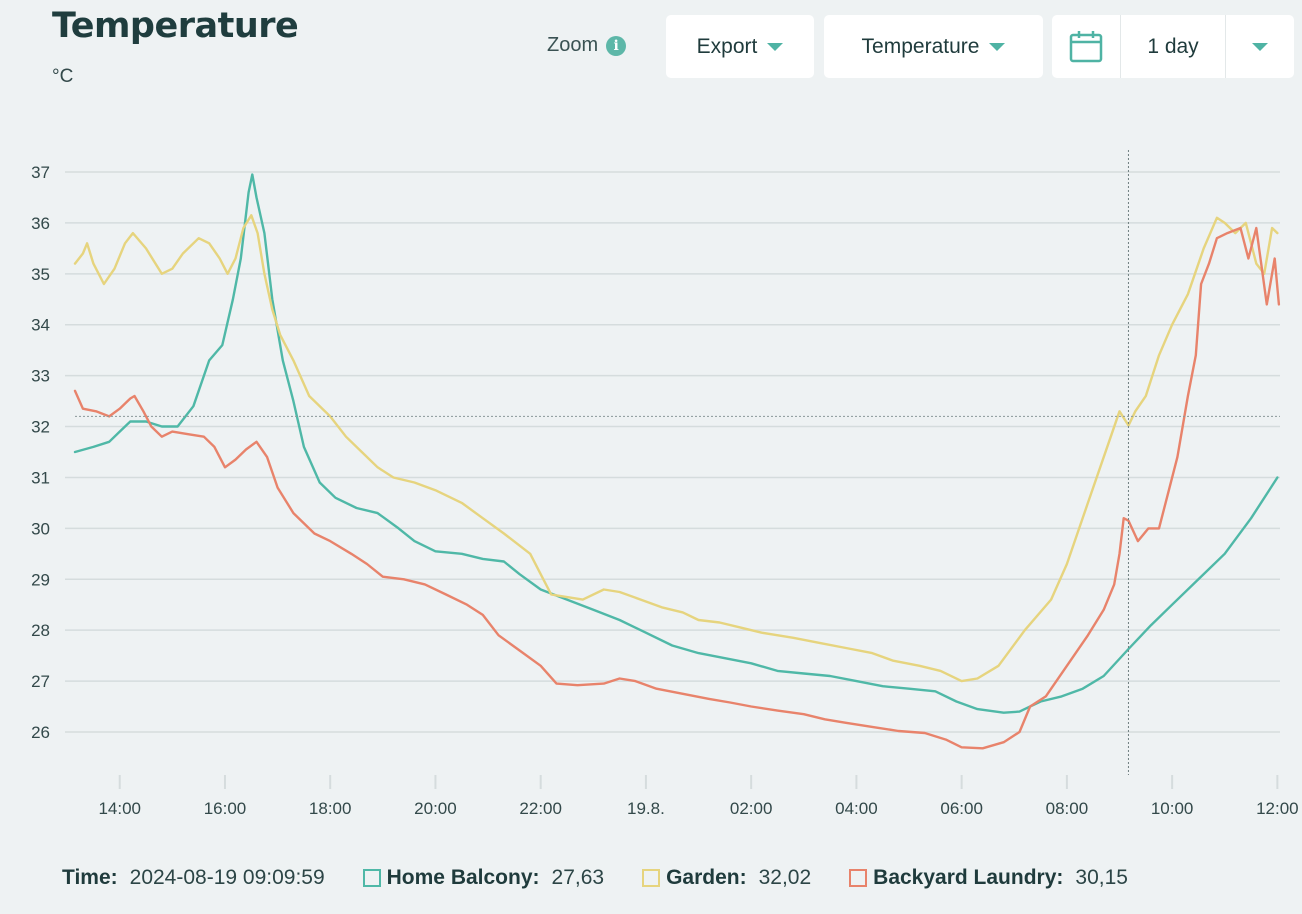  Describe the element at coordinates (119, 808) in the screenshot. I see `x-tick-label: 14:00` at that location.